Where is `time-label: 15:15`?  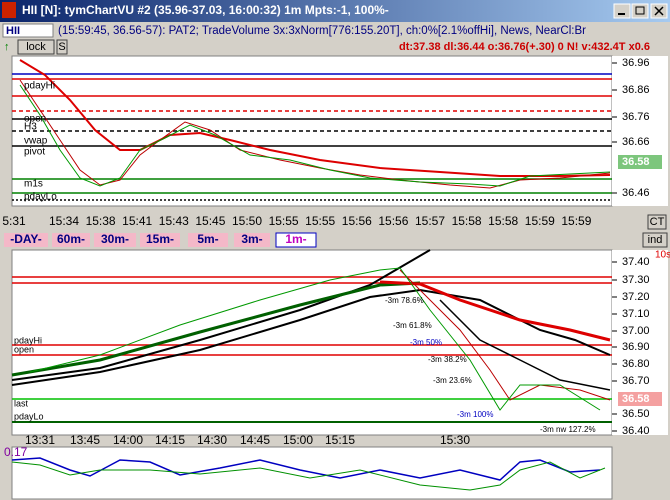
time-label: 15:15 is located at coordinates (340, 440).